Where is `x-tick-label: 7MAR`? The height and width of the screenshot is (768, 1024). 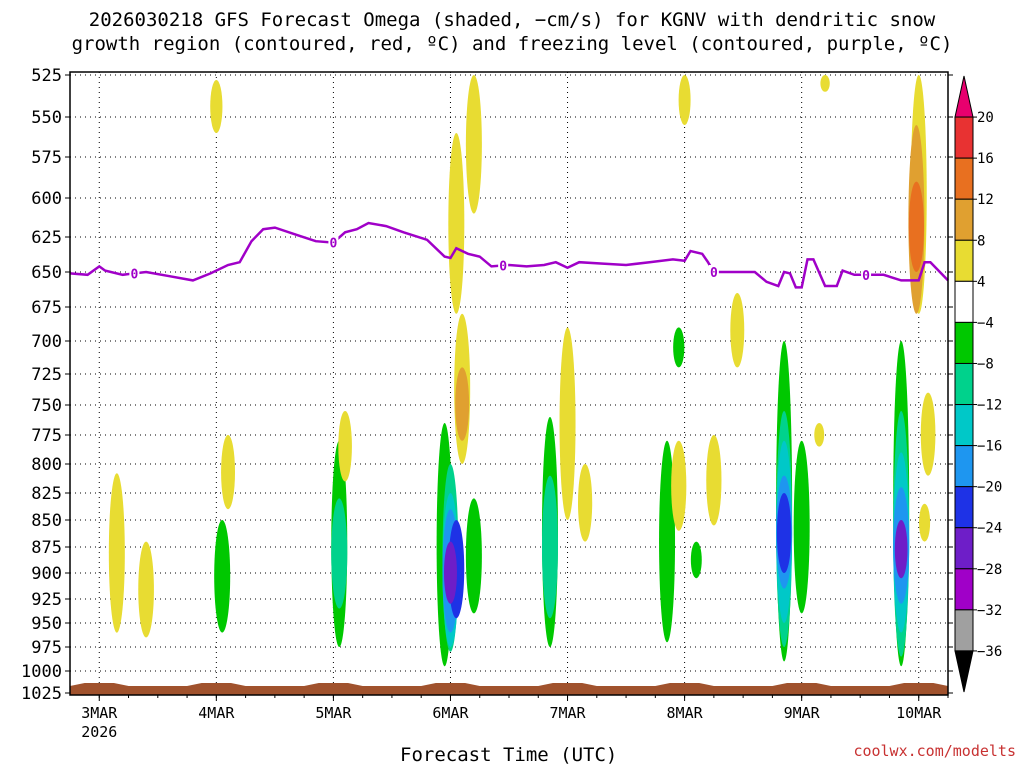
x-tick-label: 7MAR is located at coordinates (567, 713).